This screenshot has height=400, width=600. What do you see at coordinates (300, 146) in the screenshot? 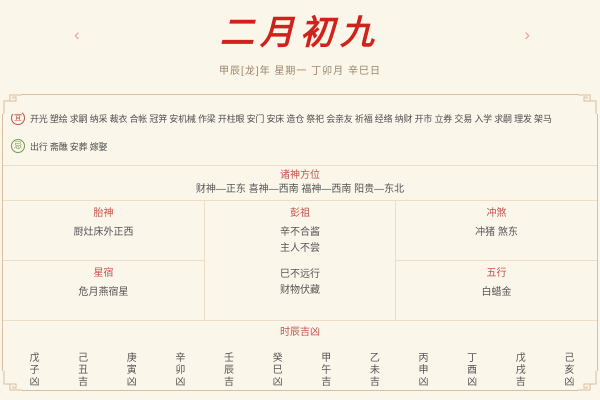
I see `ji-row: 忌 出行 斋醮 安葬 嫁娶` at bounding box center [300, 146].